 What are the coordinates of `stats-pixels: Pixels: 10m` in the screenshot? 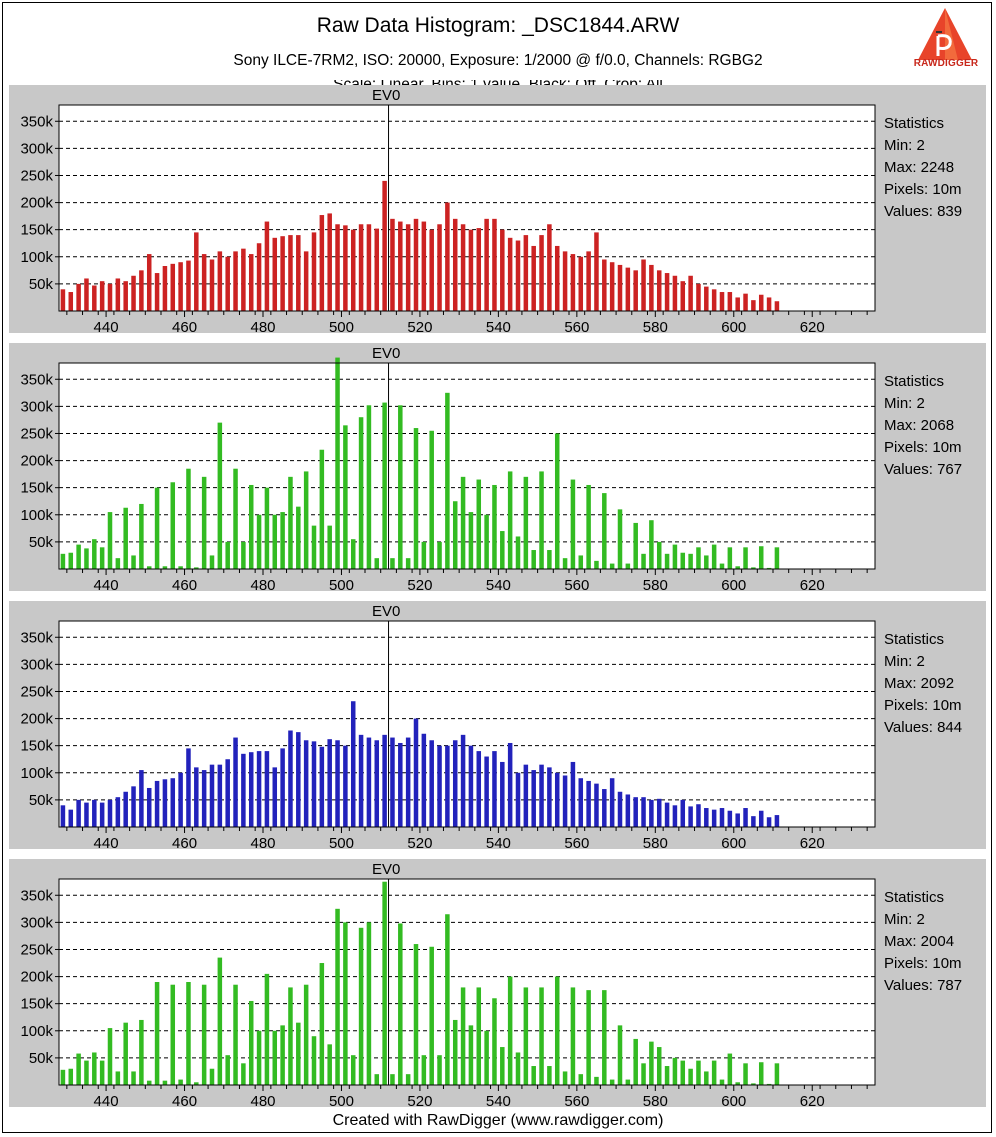 It's located at (923, 963).